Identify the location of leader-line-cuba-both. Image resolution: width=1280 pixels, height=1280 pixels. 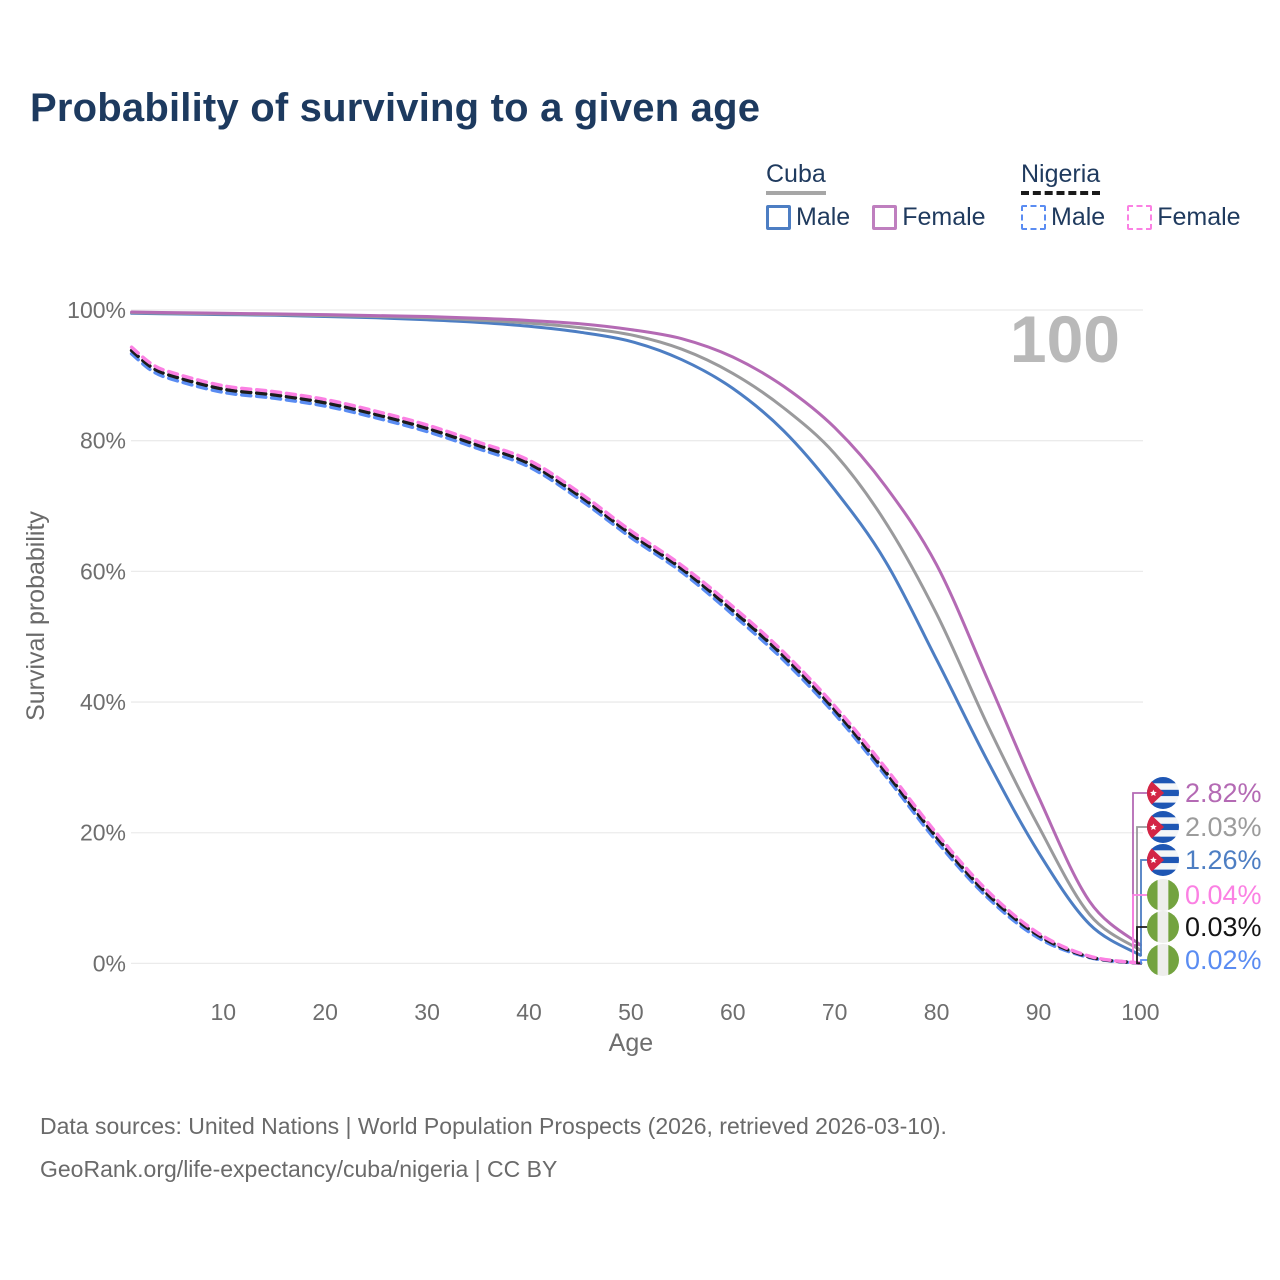
(1143, 888).